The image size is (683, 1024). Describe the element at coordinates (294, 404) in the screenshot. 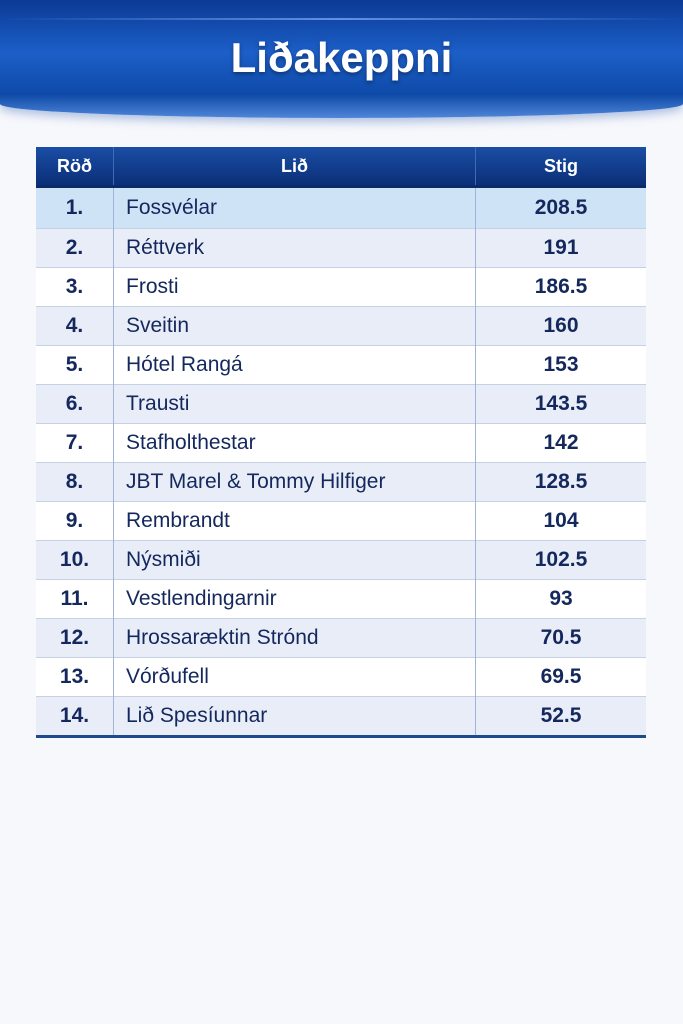

I see `cell-team: Trausti` at that location.